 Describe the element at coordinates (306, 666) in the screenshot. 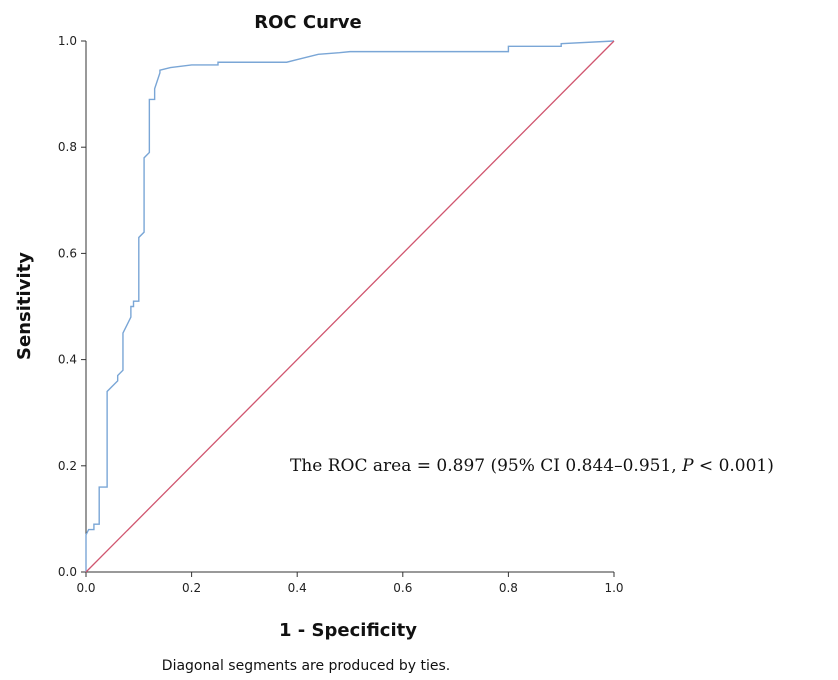

I see `footnote: Diagonal segments are produced by ties.` at that location.